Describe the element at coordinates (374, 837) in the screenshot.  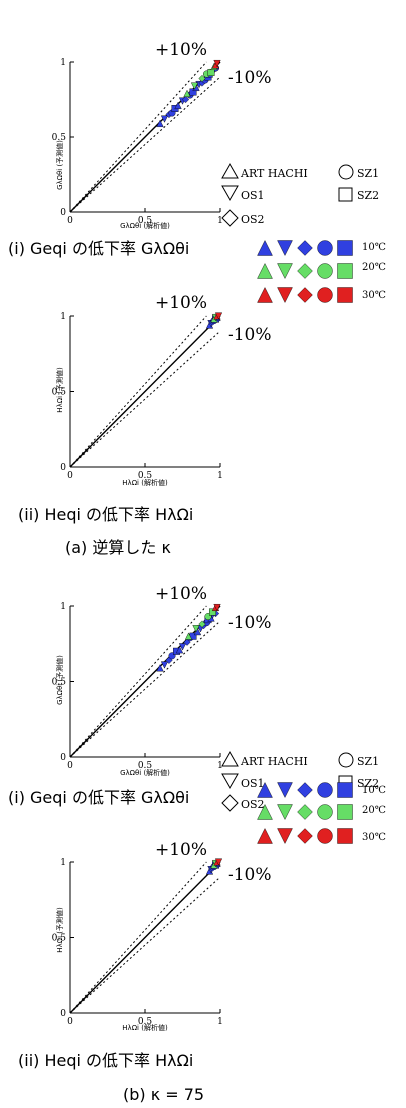
I see `temp-label: 30℃` at that location.